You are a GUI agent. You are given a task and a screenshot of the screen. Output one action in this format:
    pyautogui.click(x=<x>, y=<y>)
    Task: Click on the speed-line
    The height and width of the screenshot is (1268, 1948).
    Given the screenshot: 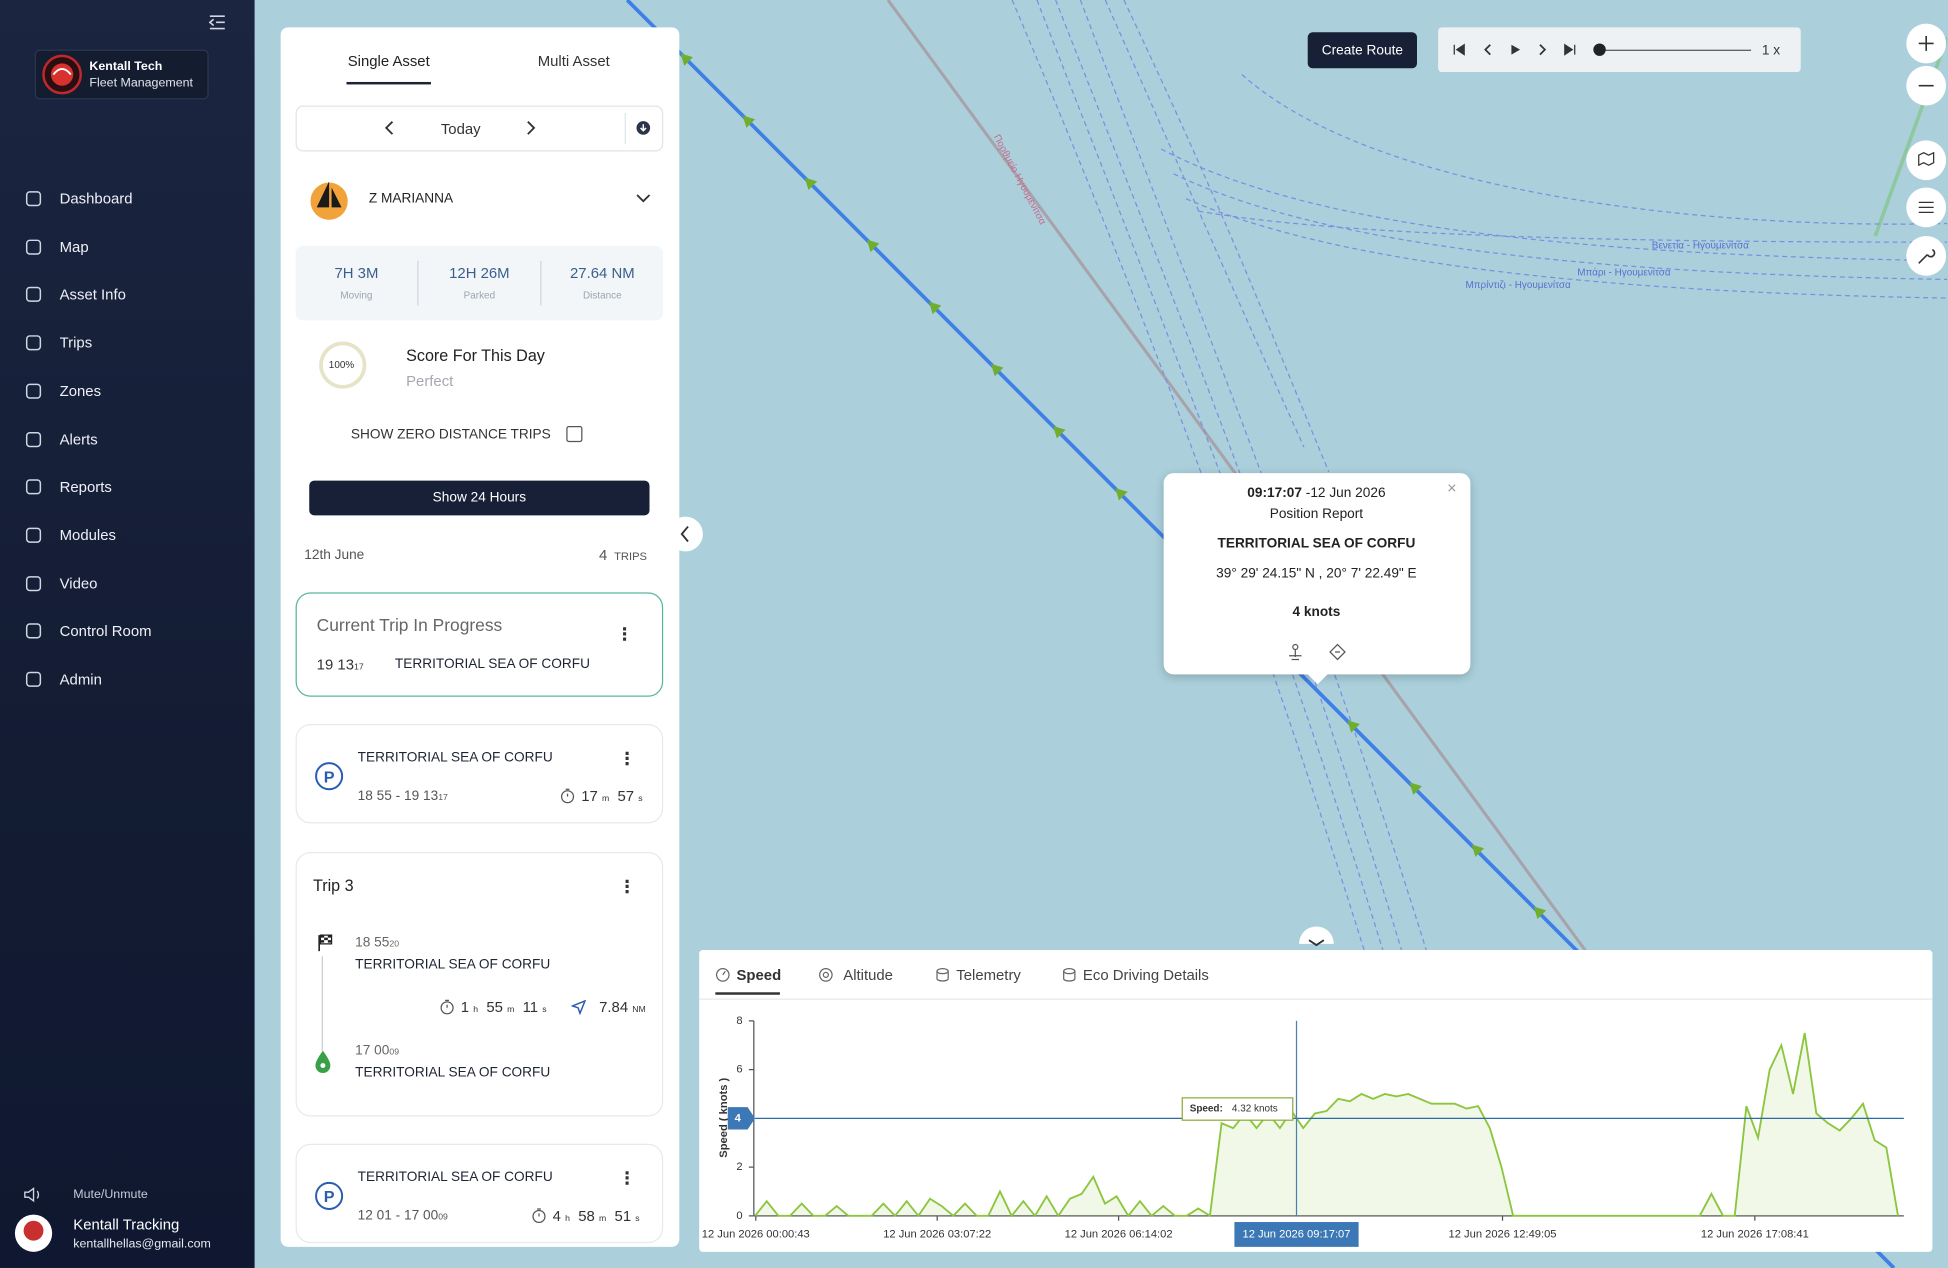 What is the action you would take?
    pyautogui.click(x=1326, y=1125)
    